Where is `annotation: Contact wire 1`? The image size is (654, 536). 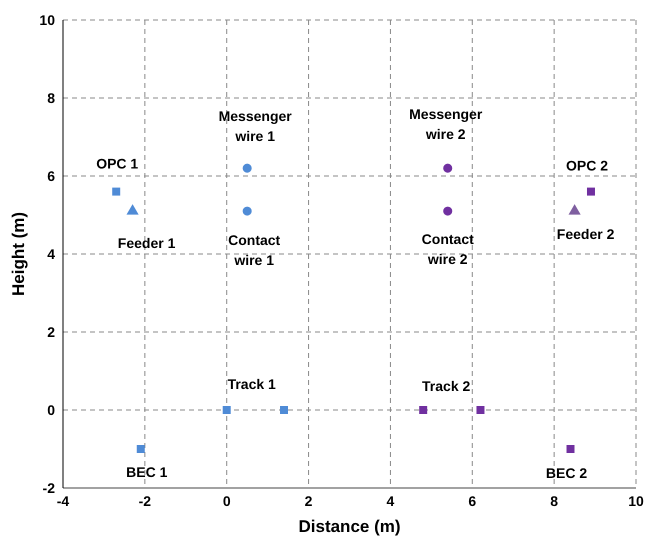 annotation: Contact wire 1 is located at coordinates (254, 250).